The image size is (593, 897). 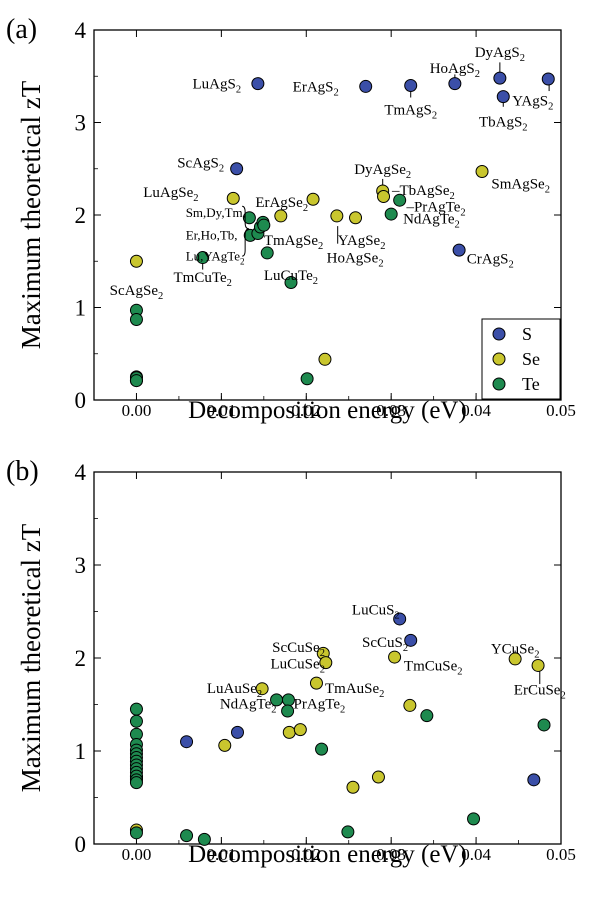 I want to click on point-annotation: ErAgS2, so click(x=316, y=88).